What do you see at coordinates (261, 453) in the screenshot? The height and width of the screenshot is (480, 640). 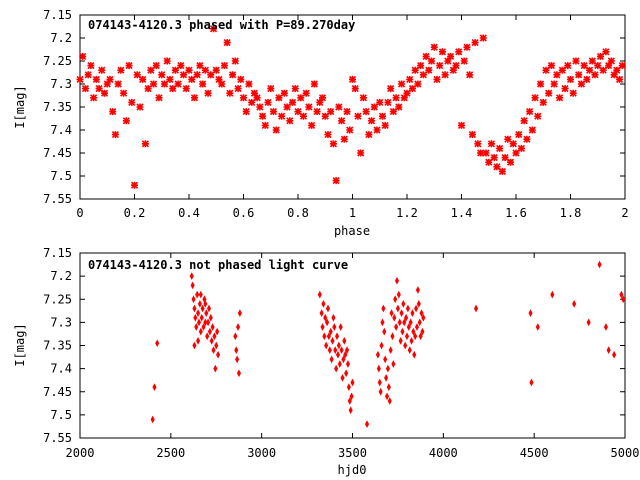 I see `x-tick-label: 3000` at bounding box center [261, 453].